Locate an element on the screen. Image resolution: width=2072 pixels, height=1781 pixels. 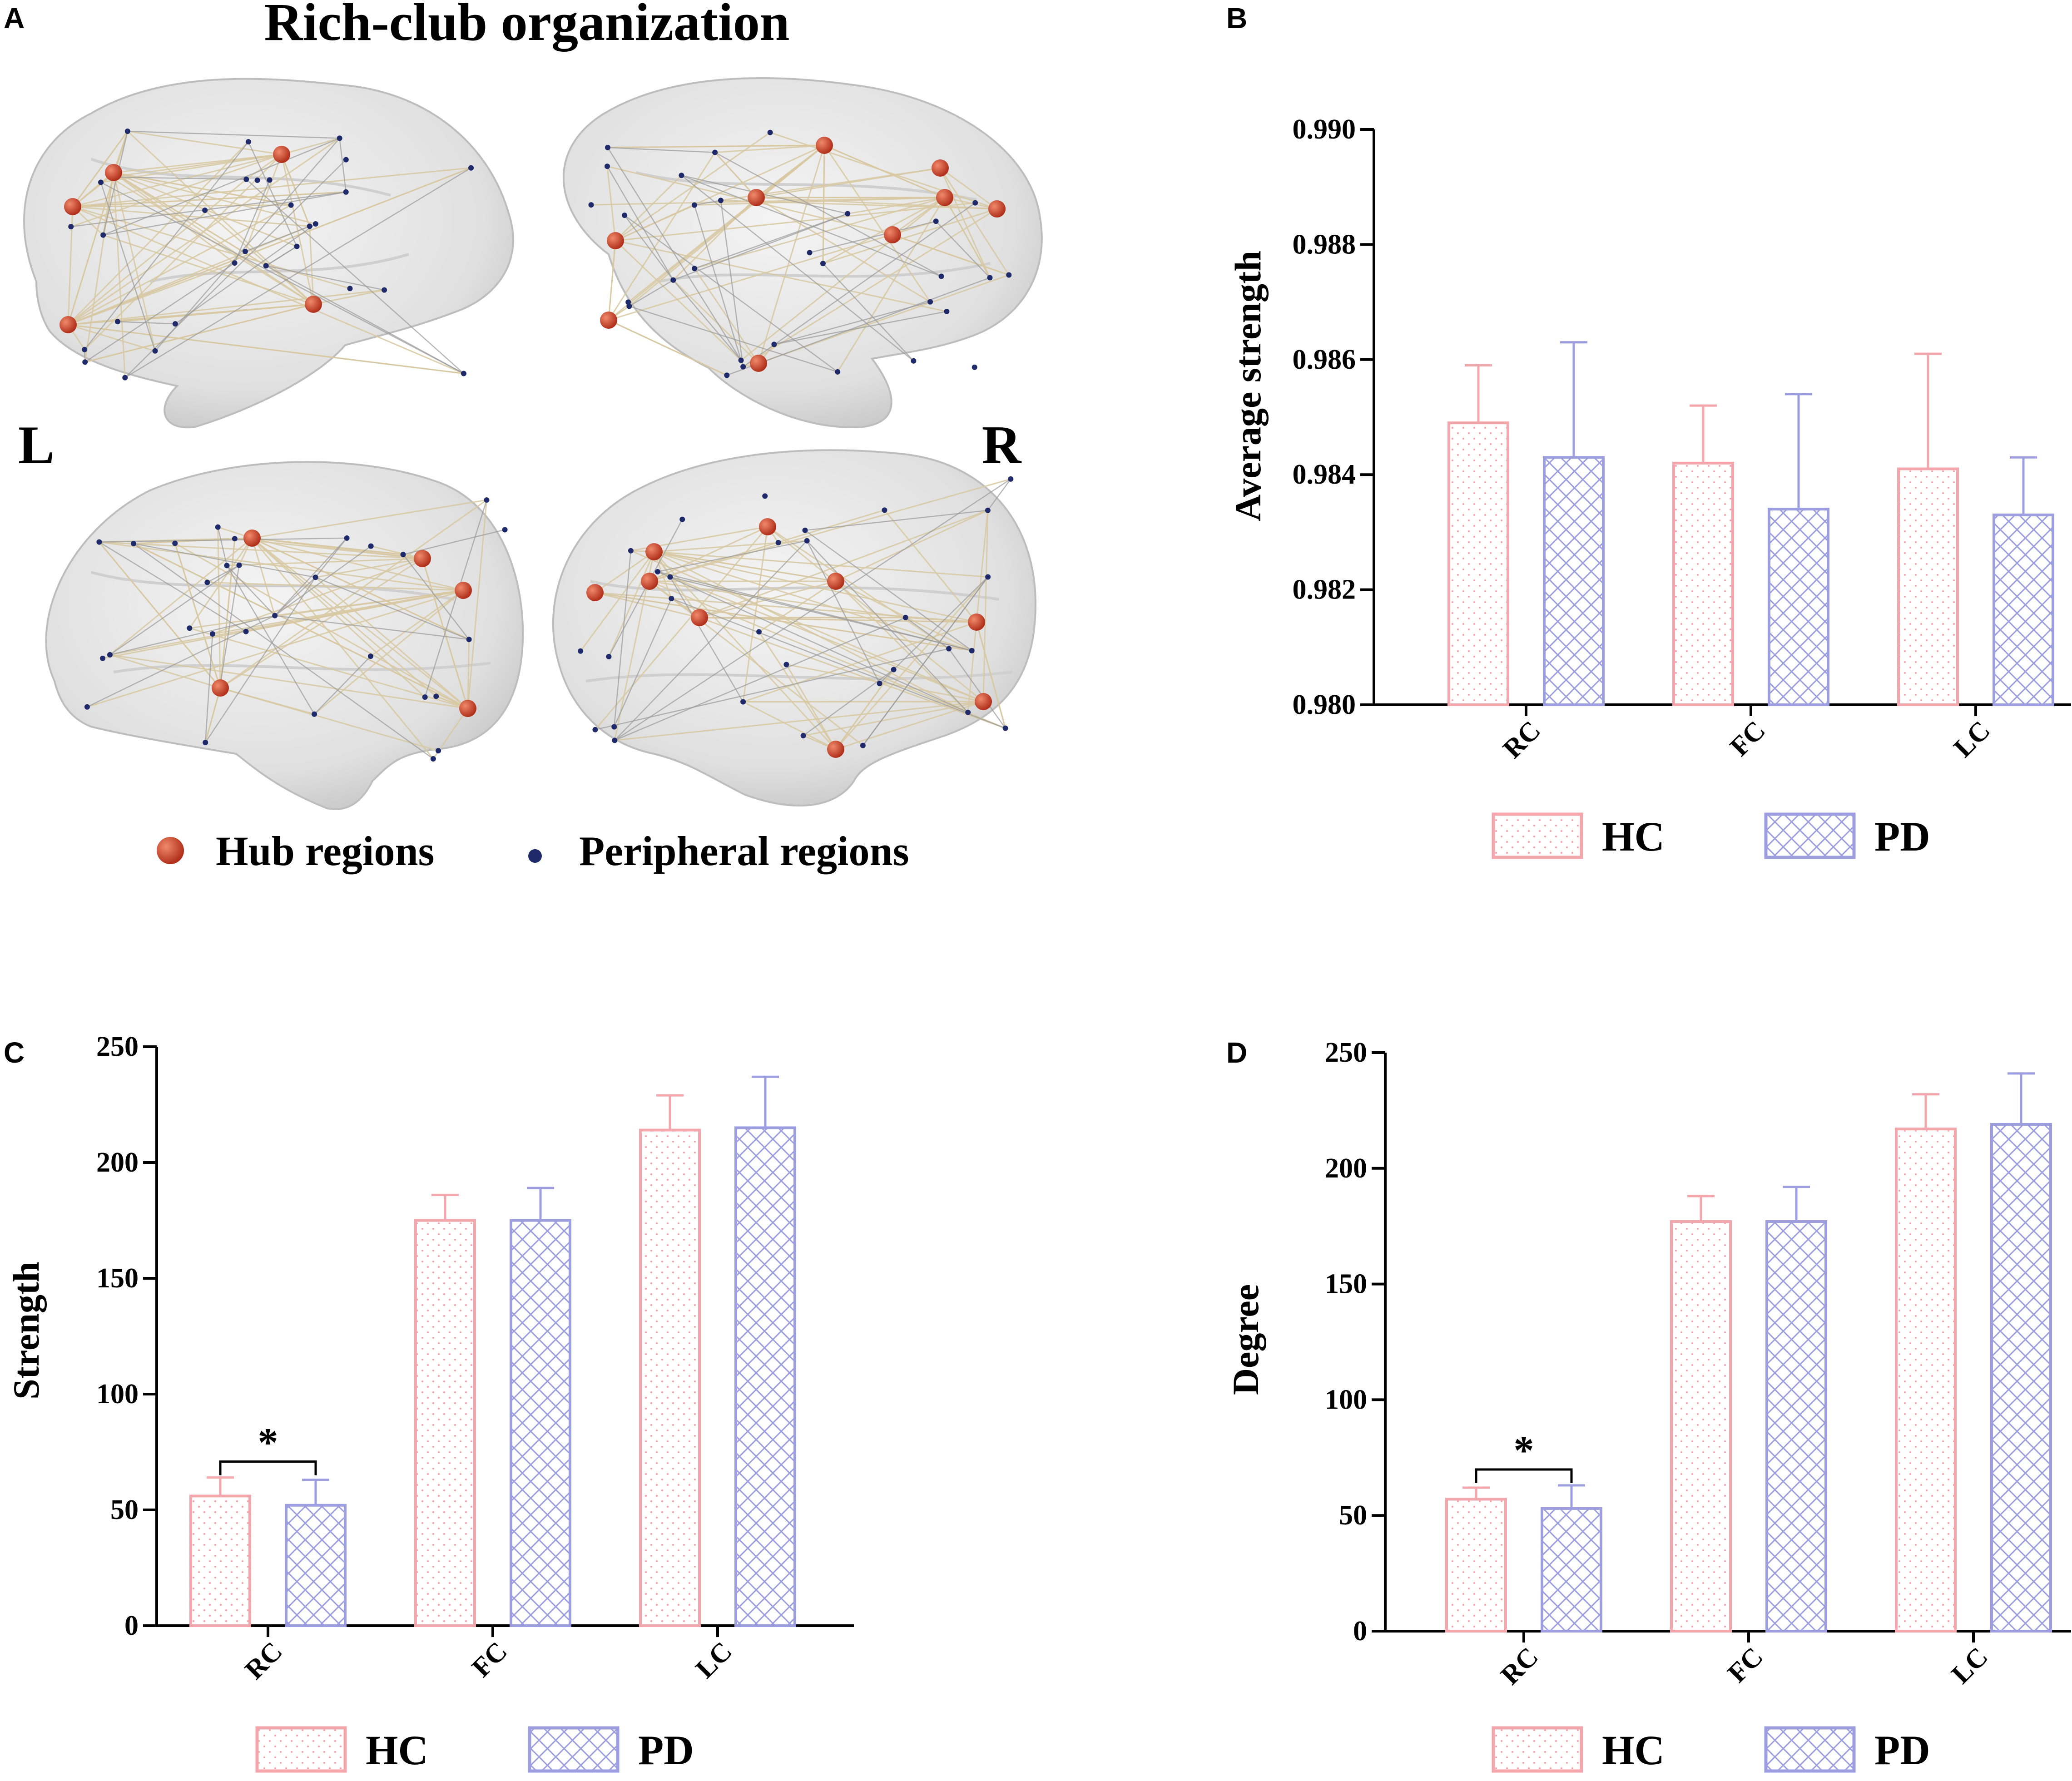
bar-hc-fc is located at coordinates (1703, 583).